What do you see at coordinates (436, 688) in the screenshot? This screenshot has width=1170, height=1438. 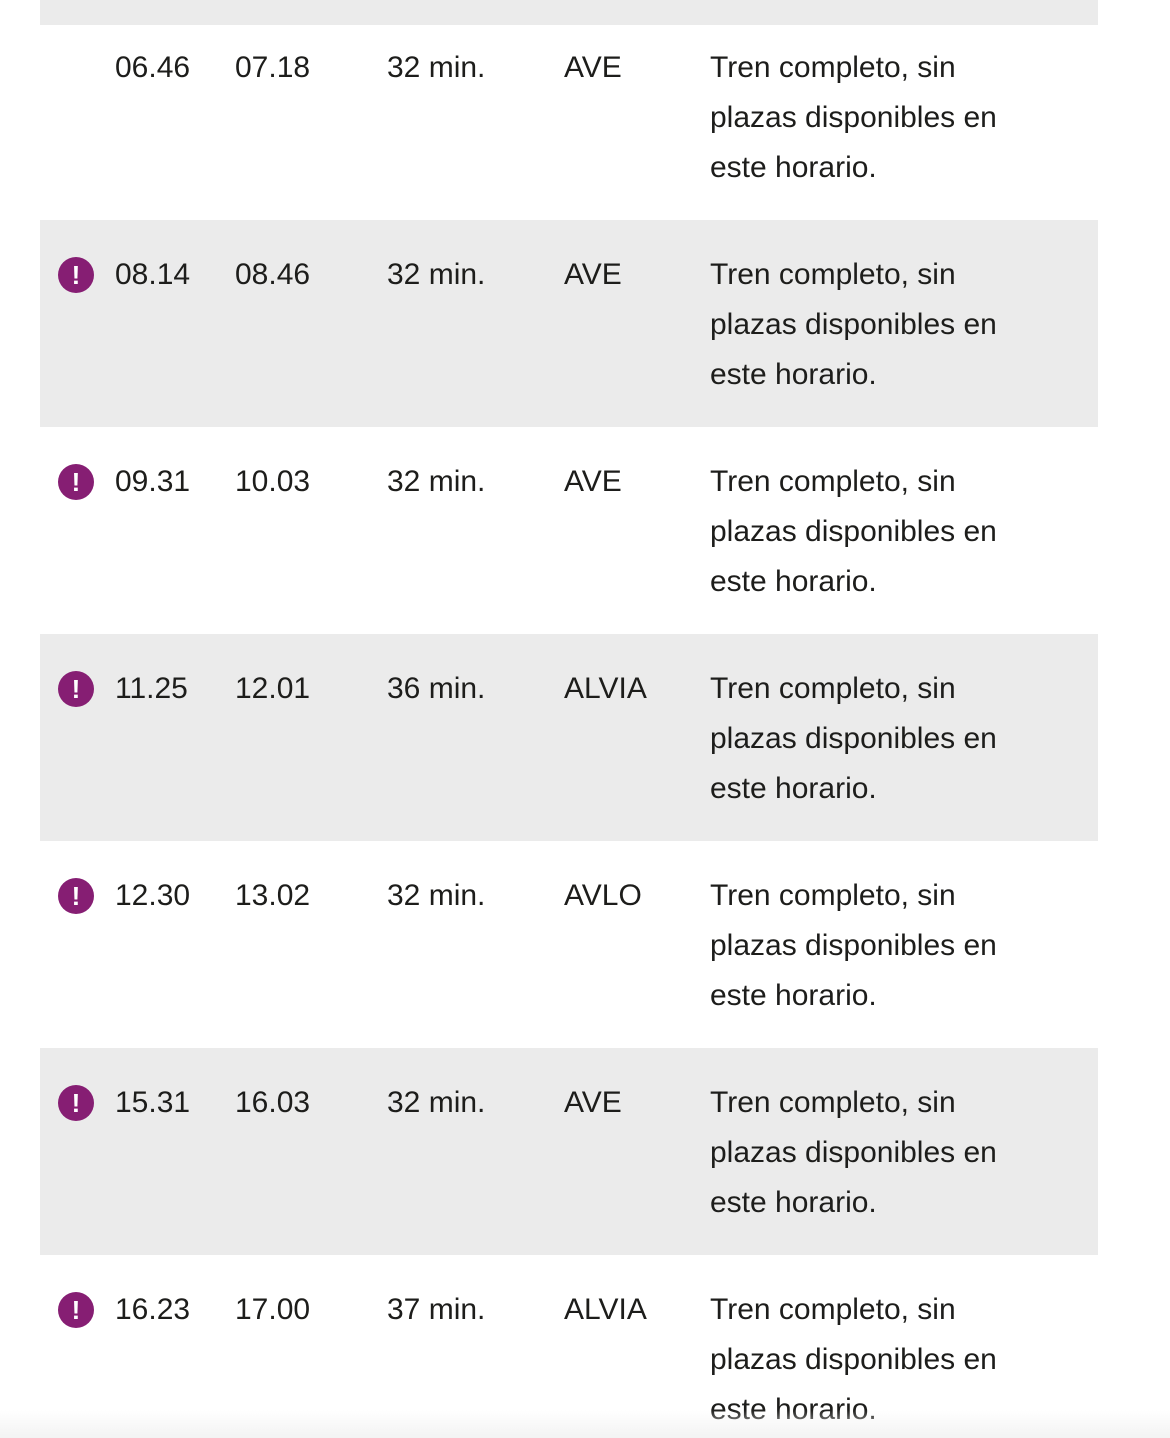 I see `trip-duration: 36 min.` at bounding box center [436, 688].